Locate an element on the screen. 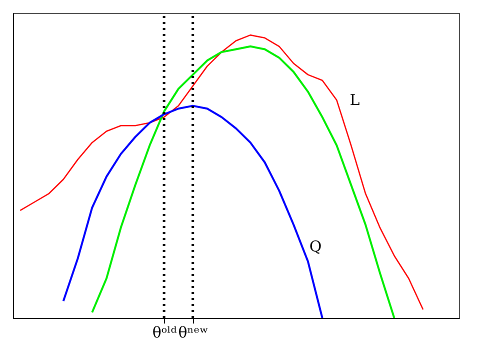 This screenshot has height=350, width=479. x-tick-label: θⁿᵉʷ is located at coordinates (193, 333).